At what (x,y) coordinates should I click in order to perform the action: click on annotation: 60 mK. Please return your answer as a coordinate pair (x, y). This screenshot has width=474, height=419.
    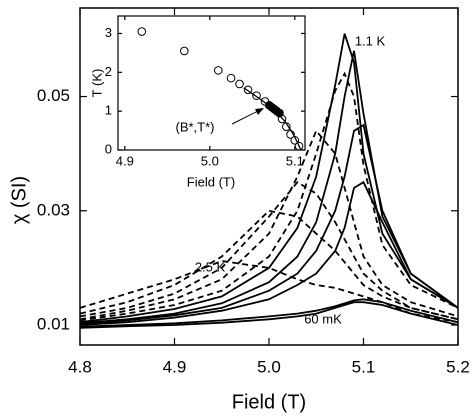
    Looking at the image, I should click on (323, 318).